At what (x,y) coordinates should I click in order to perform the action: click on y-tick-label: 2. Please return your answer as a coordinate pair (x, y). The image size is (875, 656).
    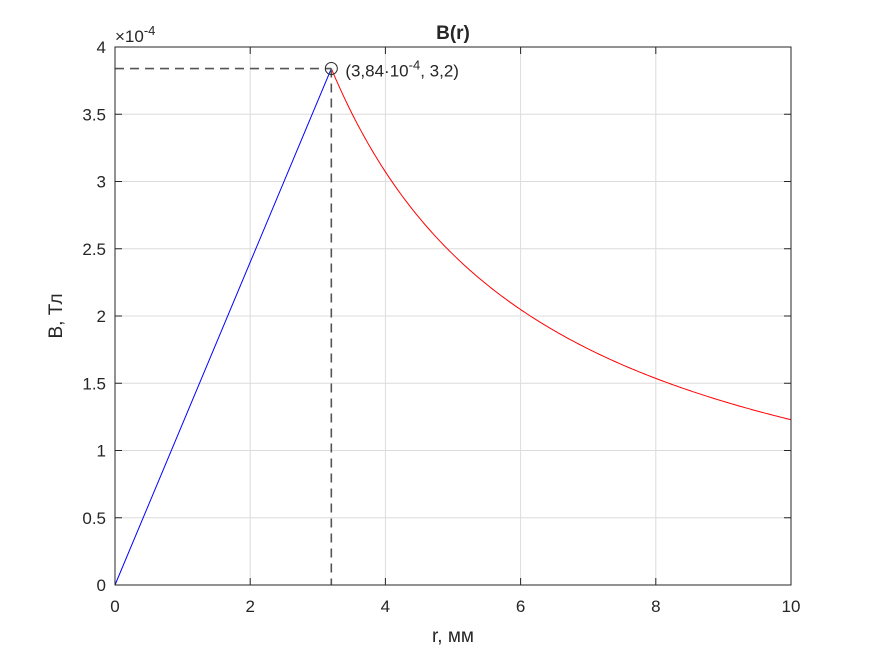
    Looking at the image, I should click on (101, 316).